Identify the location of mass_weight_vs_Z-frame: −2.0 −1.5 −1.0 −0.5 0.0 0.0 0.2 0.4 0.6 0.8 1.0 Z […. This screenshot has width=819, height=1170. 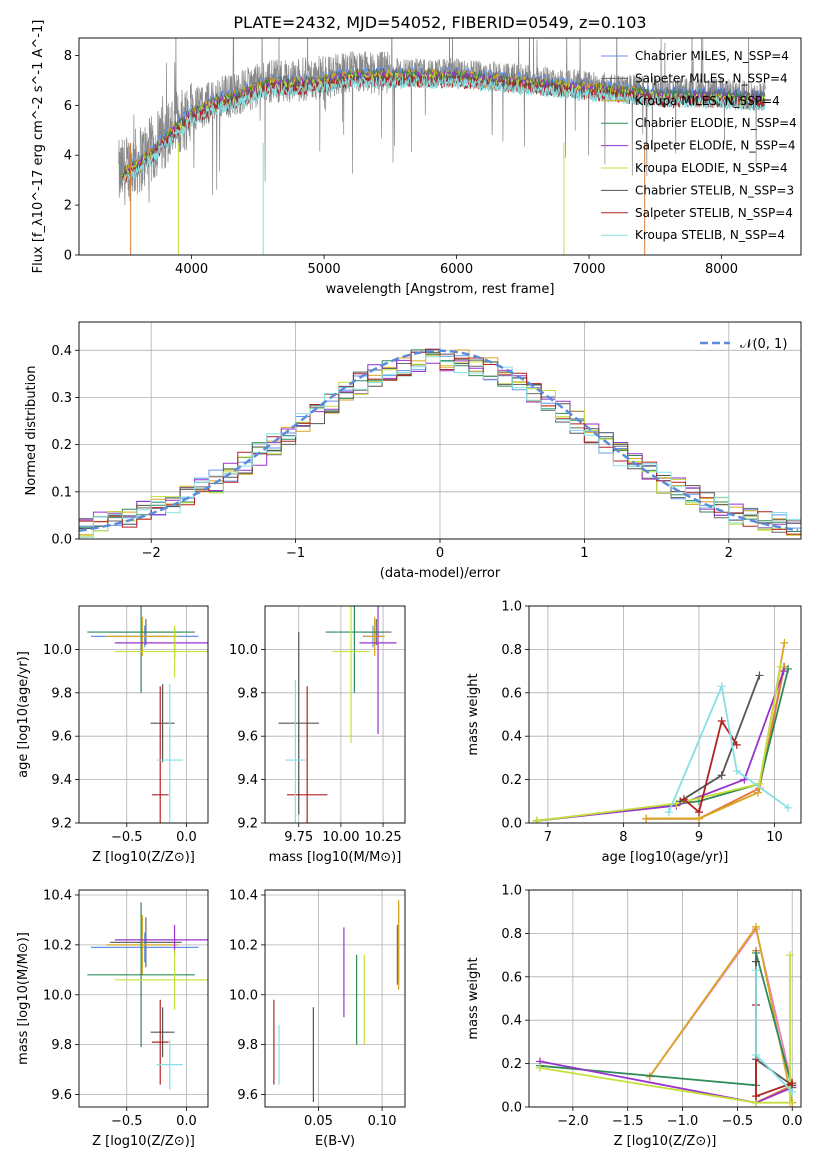
(634, 1017).